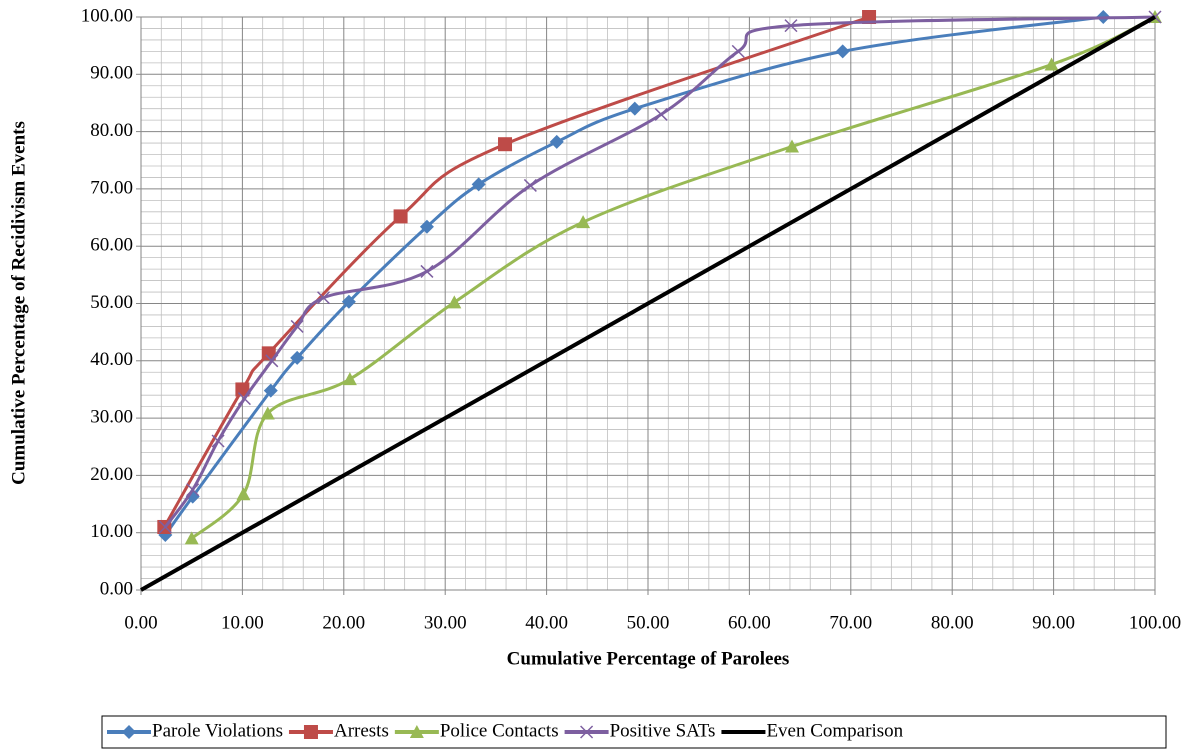 This screenshot has height=751, width=1200. I want to click on y-tick-label: 80.00, so click(111, 130).